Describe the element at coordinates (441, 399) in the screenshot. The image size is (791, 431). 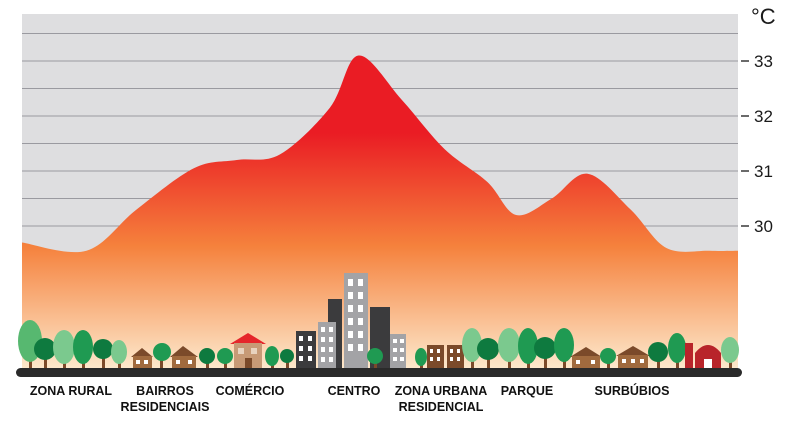
I see `category-label: ZONA URBANA RESIDENCIAL` at that location.